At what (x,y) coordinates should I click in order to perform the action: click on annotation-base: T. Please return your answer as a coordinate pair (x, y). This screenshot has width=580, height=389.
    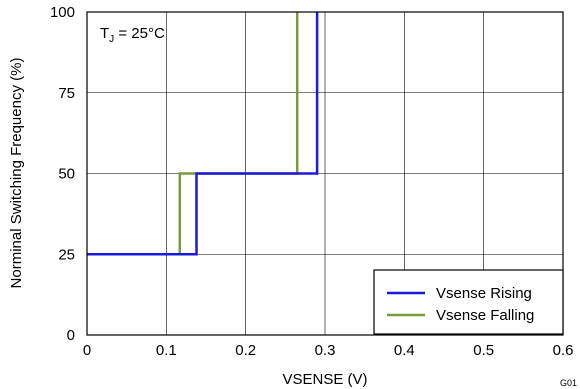
    Looking at the image, I should click on (104, 33).